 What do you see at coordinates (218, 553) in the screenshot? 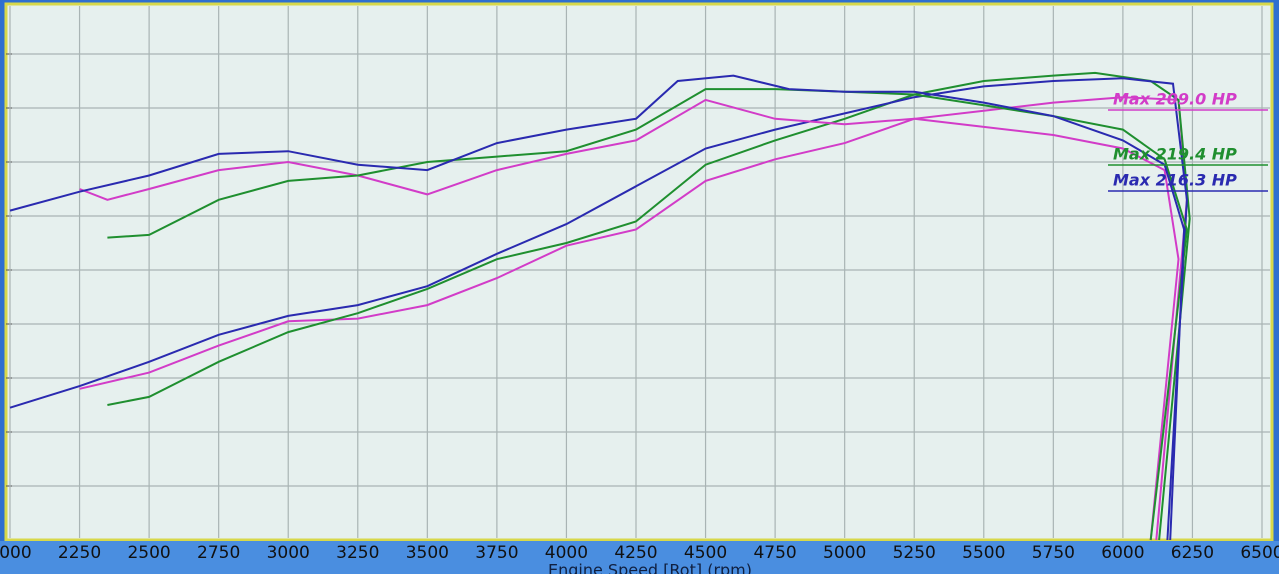
I see `x-tick-label: 2750` at bounding box center [218, 553].